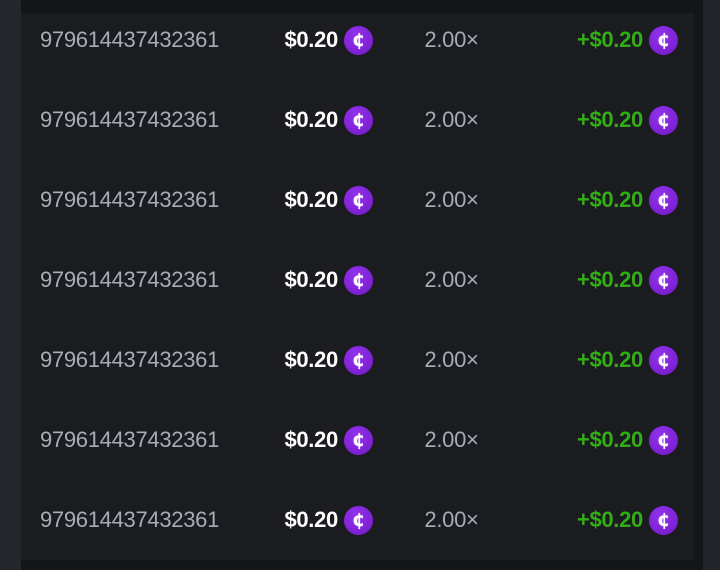  What do you see at coordinates (711, 285) in the screenshot?
I see `right-panel-edge` at bounding box center [711, 285].